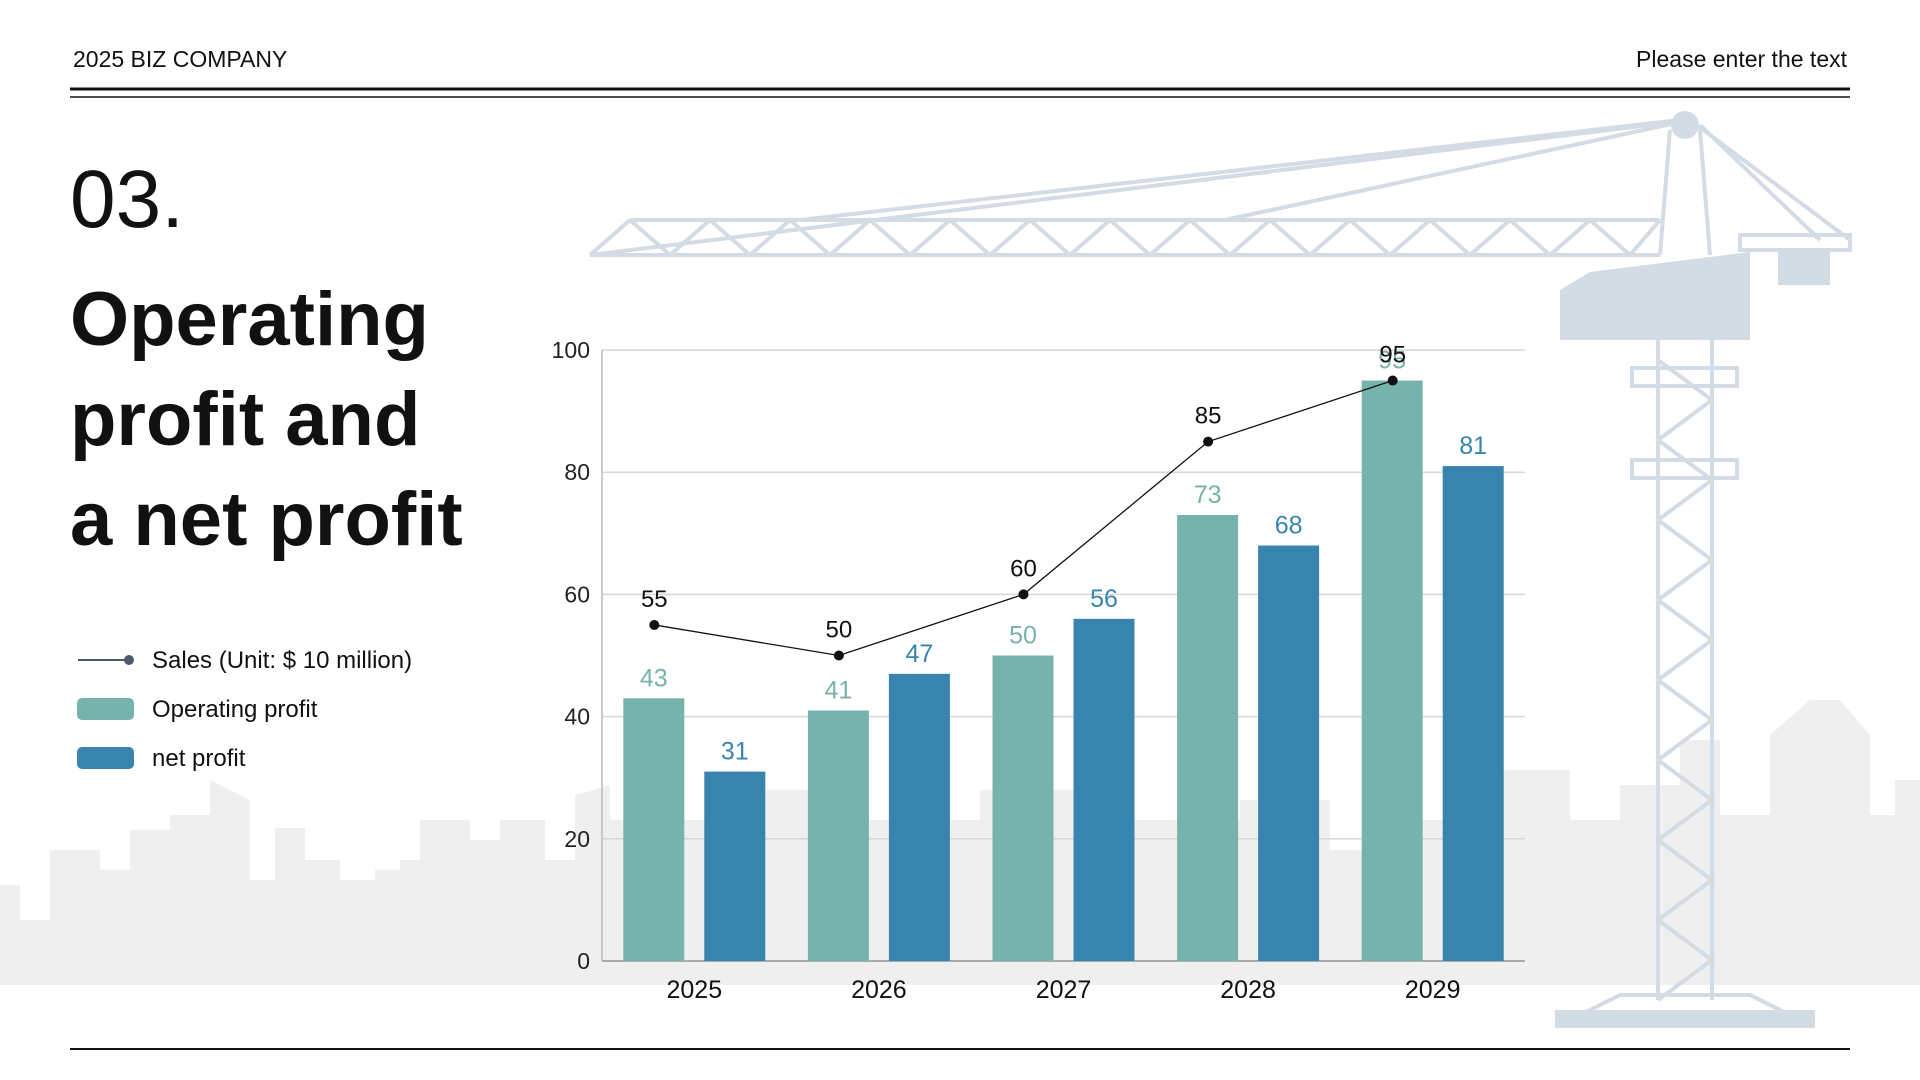  I want to click on header-left: 2025 BIZ COMPANY, so click(180, 59).